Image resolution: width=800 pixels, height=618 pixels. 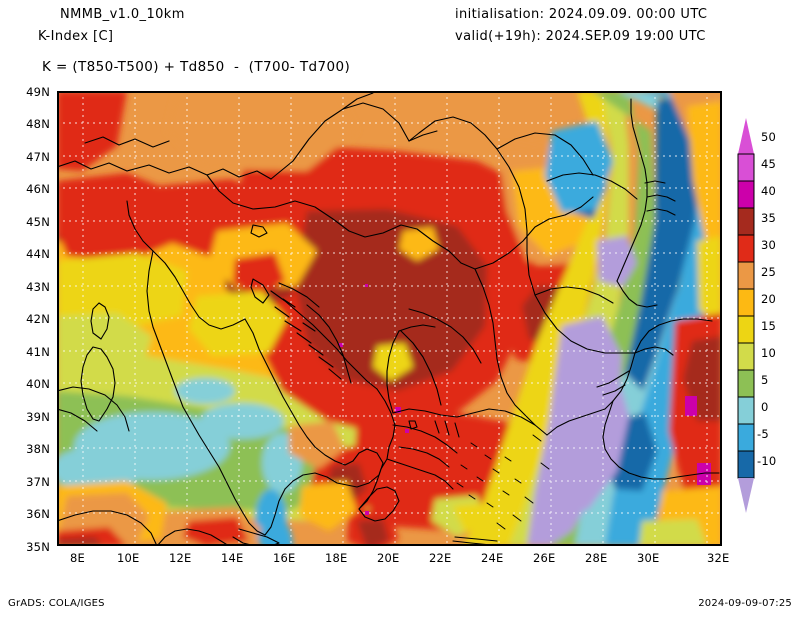 I want to click on y-tick-46N: 46N, so click(x=38, y=189).